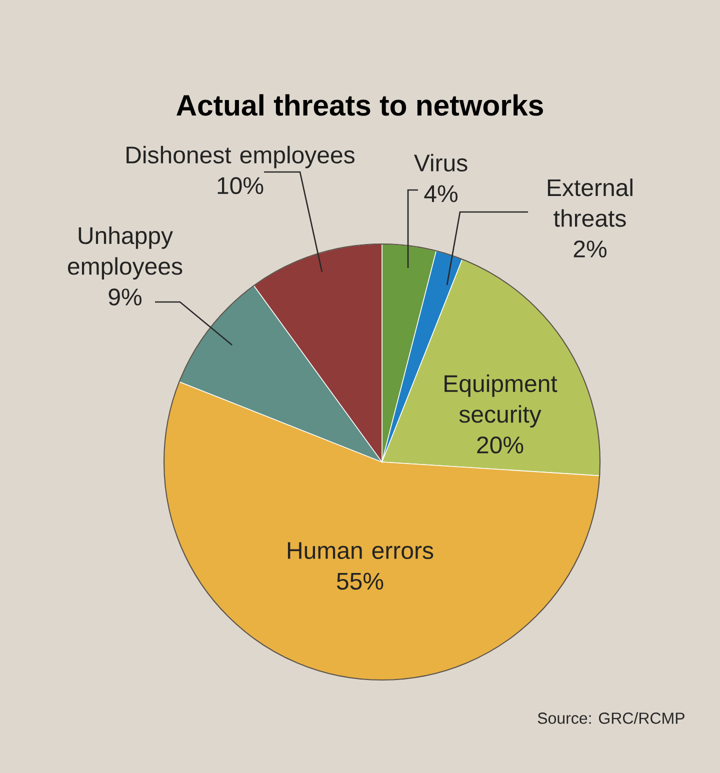 Image resolution: width=720 pixels, height=773 pixels. Describe the element at coordinates (501, 401) in the screenshot. I see `slice-label: Equipment security` at that location.